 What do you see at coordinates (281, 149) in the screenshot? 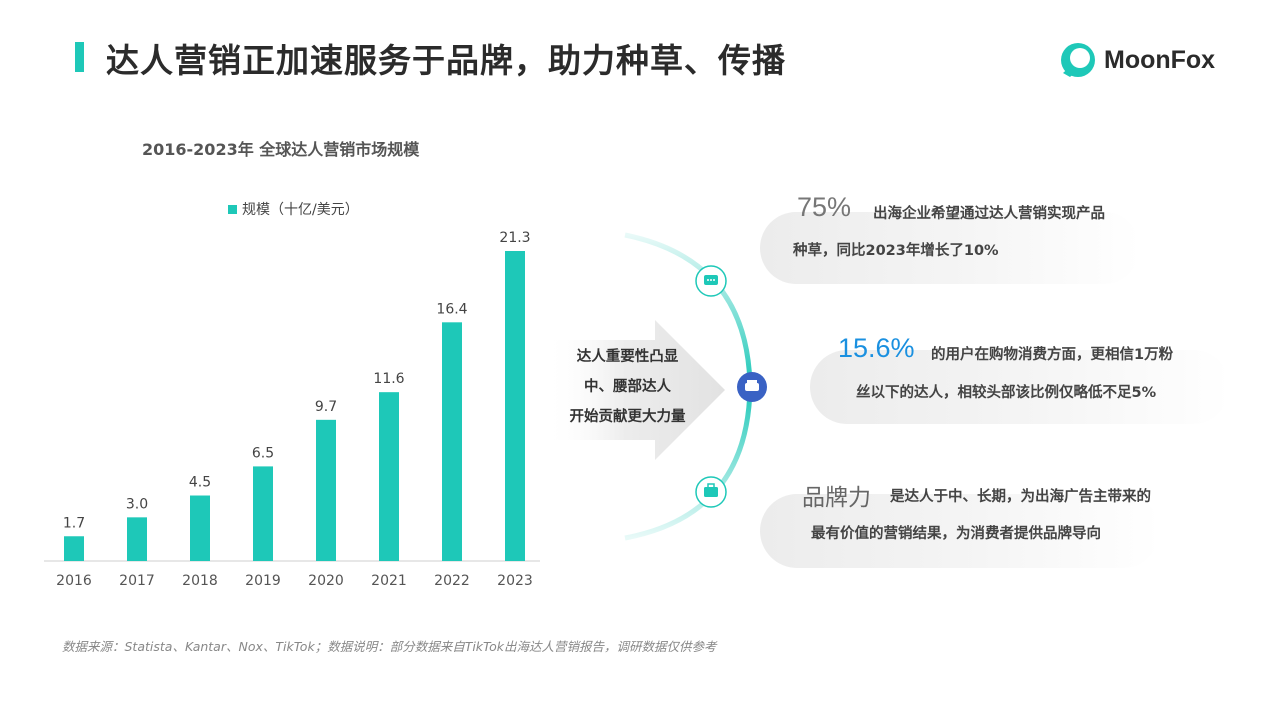
I see `chart-title: 2016-2023年 全球达人营销市场规模` at bounding box center [281, 149].